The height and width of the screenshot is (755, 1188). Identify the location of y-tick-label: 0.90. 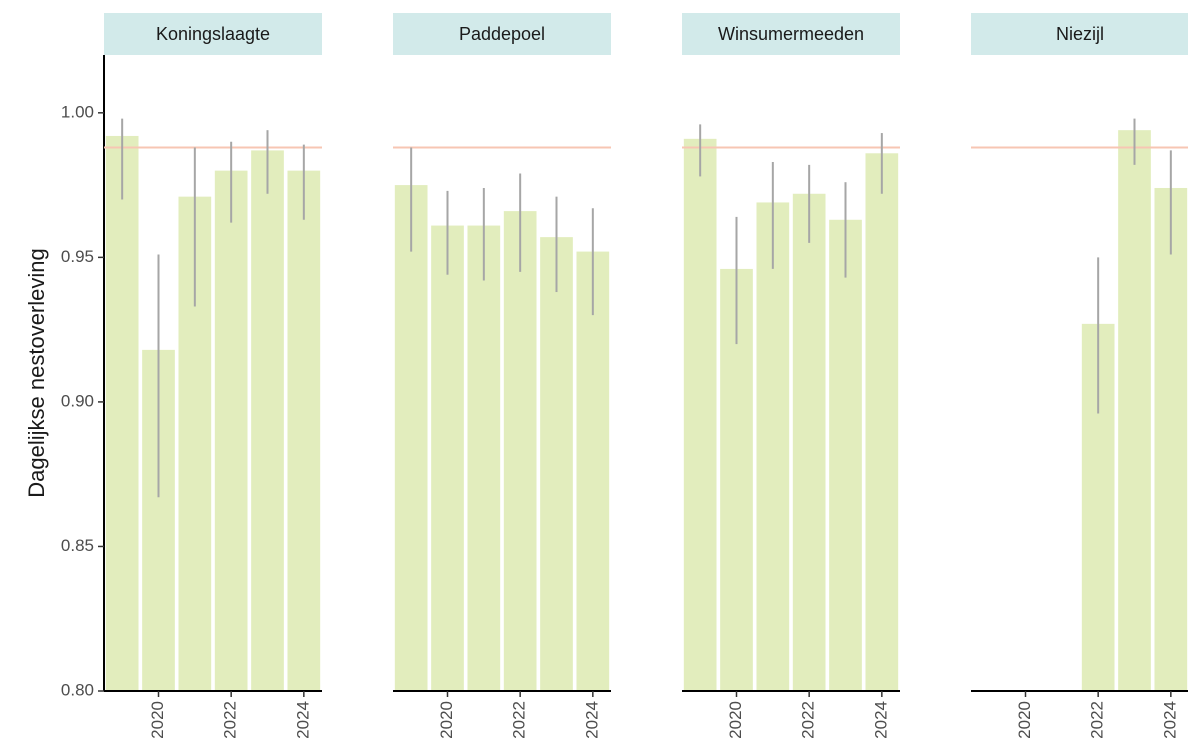
(77, 400).